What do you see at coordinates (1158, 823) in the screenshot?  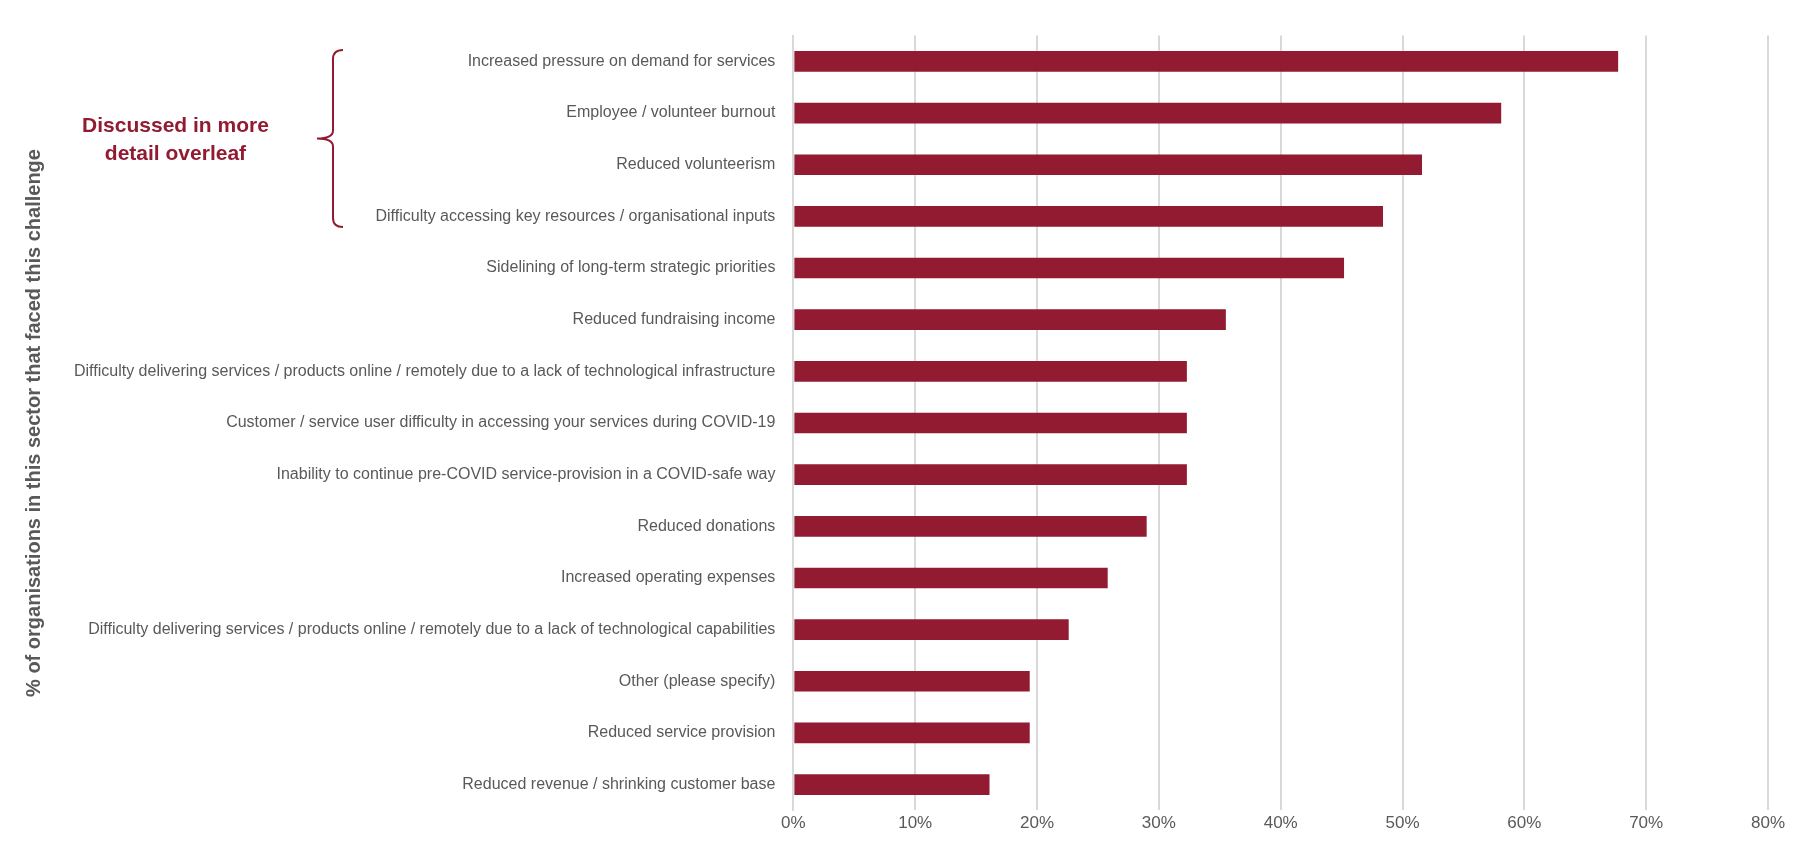 I see `x-tick-label: 30%` at bounding box center [1158, 823].